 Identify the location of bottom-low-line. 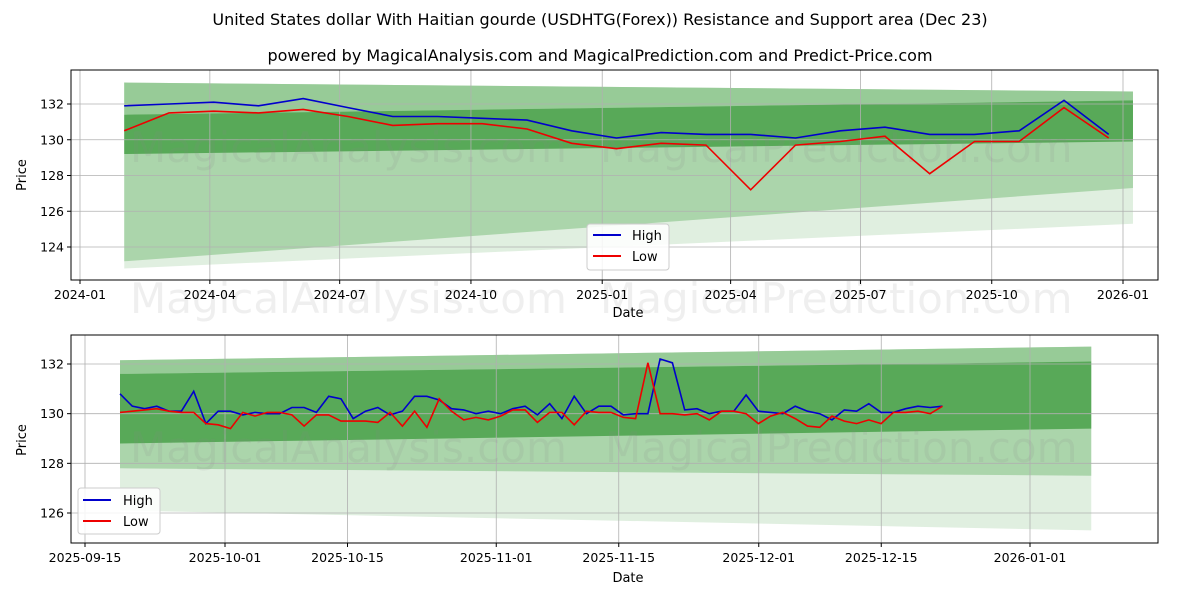
(531, 396).